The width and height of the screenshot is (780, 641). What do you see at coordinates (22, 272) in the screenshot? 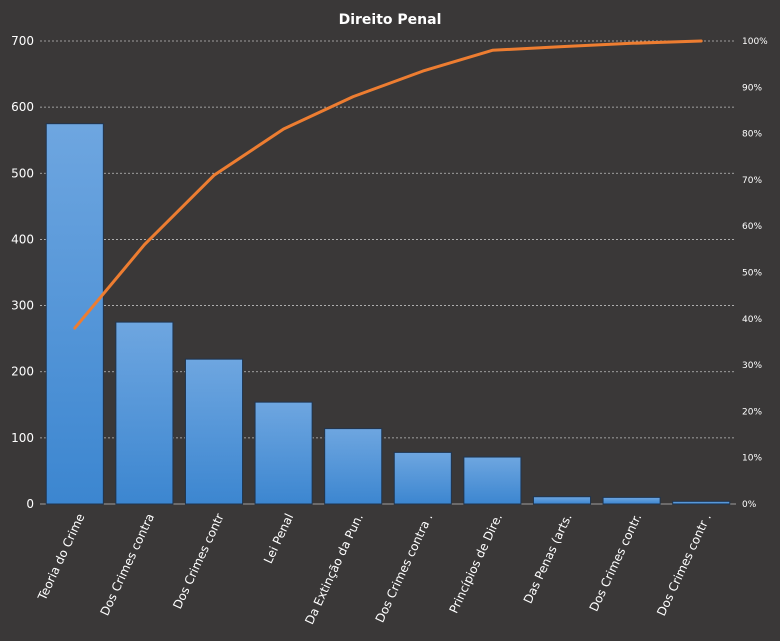
I see `left-axis-ticks: 0 100 200 300 400 500 600 700` at bounding box center [22, 272].